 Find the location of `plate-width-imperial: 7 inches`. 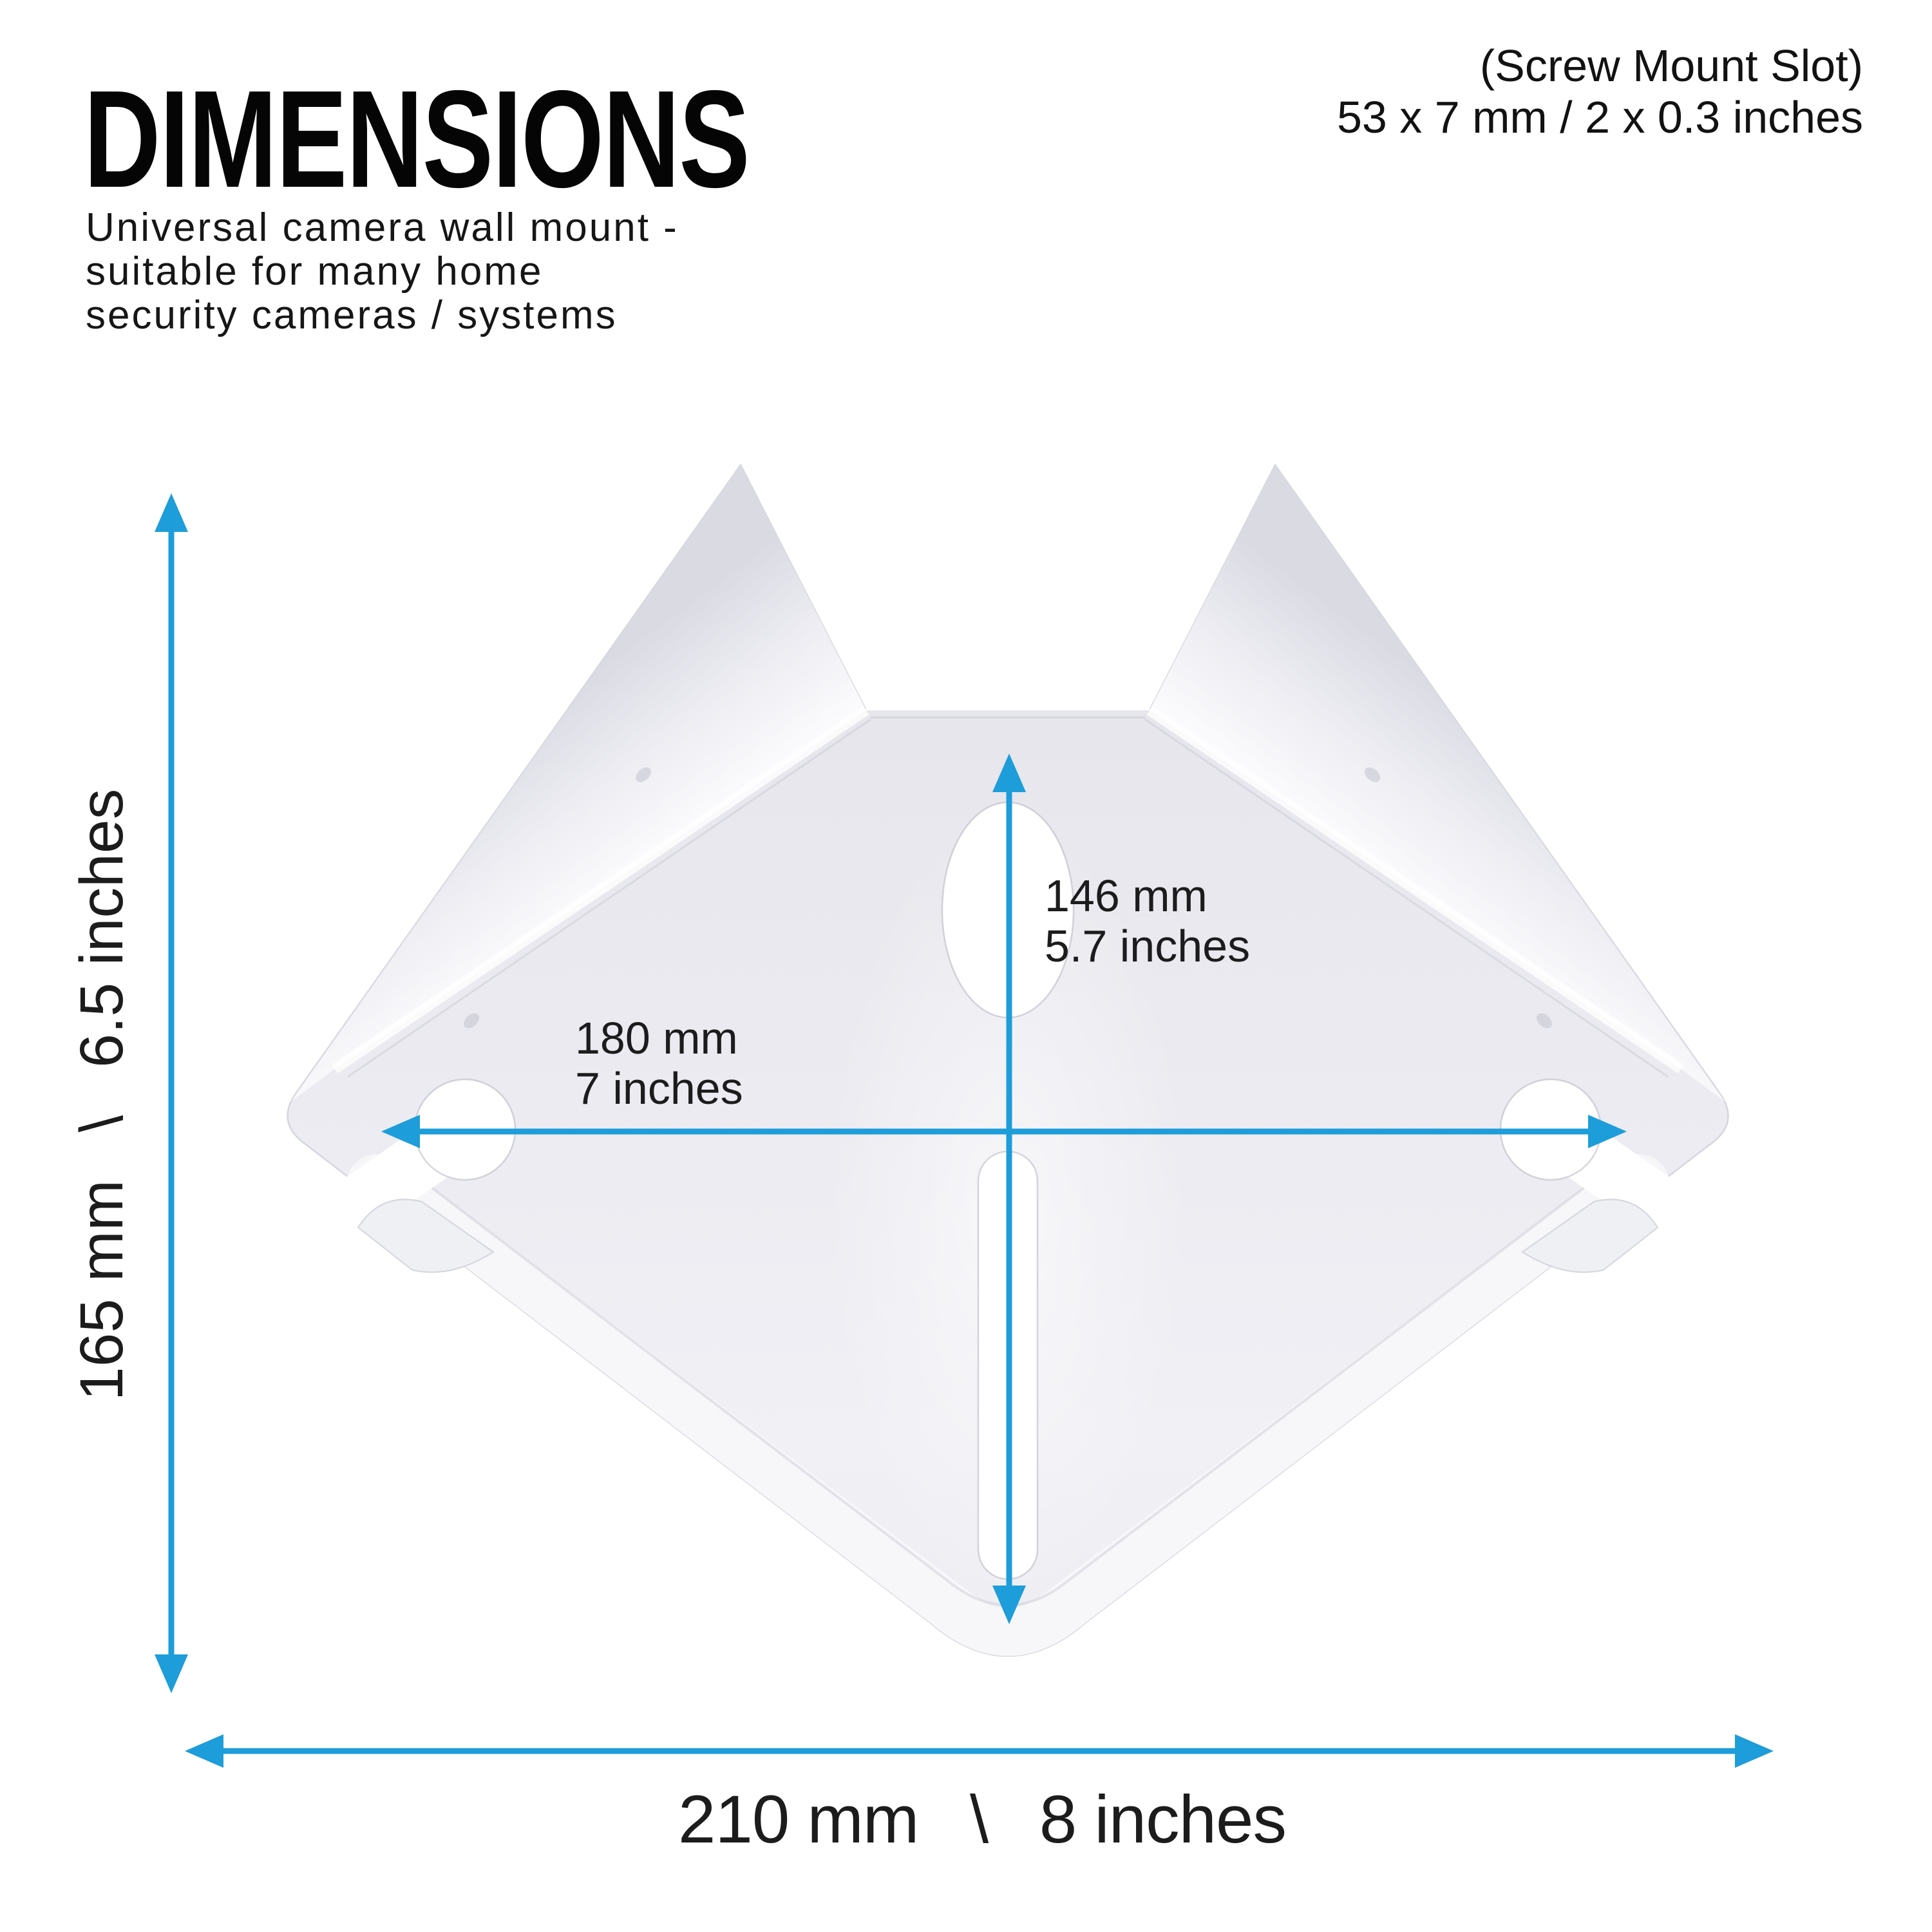

plate-width-imperial: 7 inches is located at coordinates (659, 1088).